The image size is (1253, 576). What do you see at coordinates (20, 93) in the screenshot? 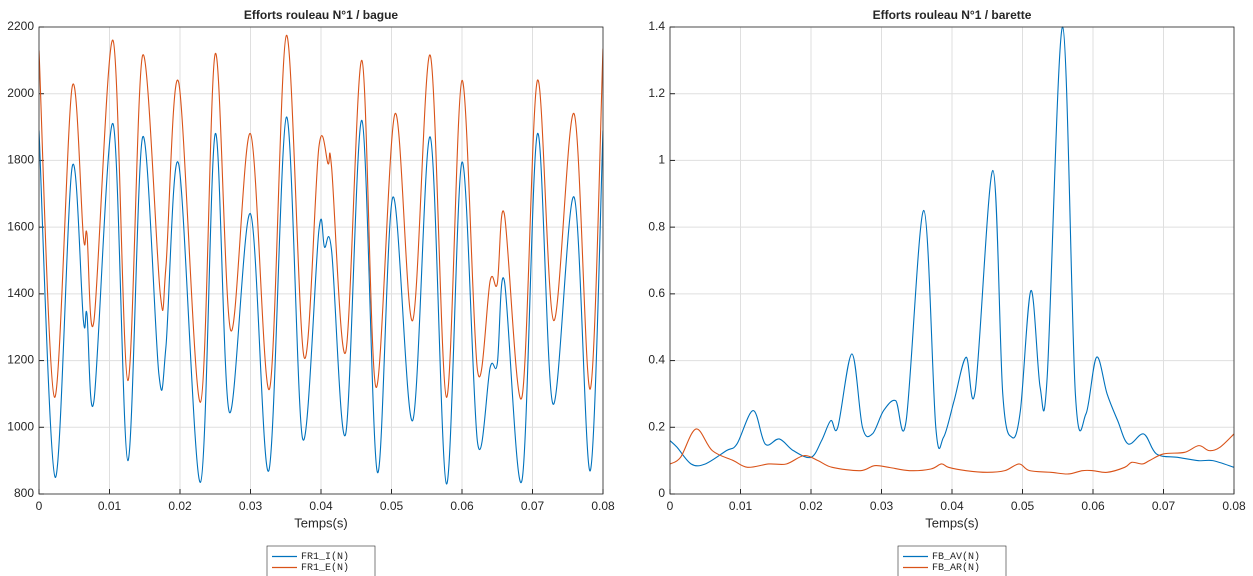
I see `y-tick-label: 2000` at bounding box center [20, 93].